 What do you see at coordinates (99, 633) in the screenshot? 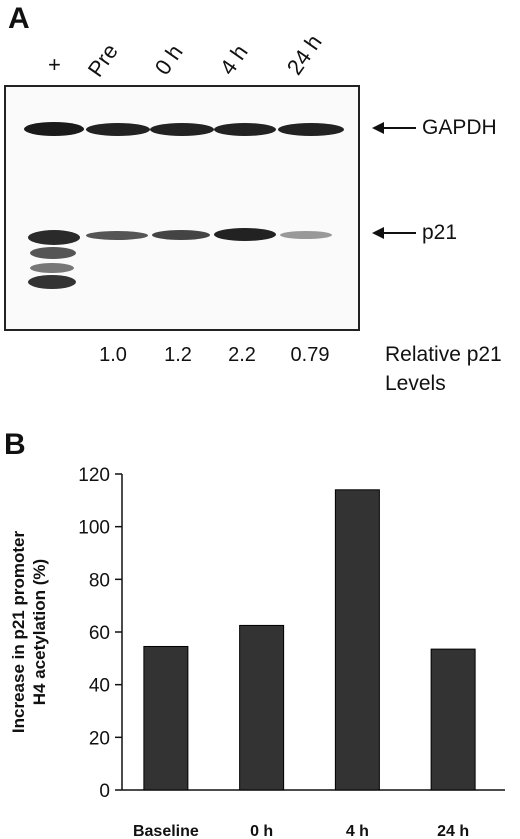
I see `y-tick-label: 60` at bounding box center [99, 633].